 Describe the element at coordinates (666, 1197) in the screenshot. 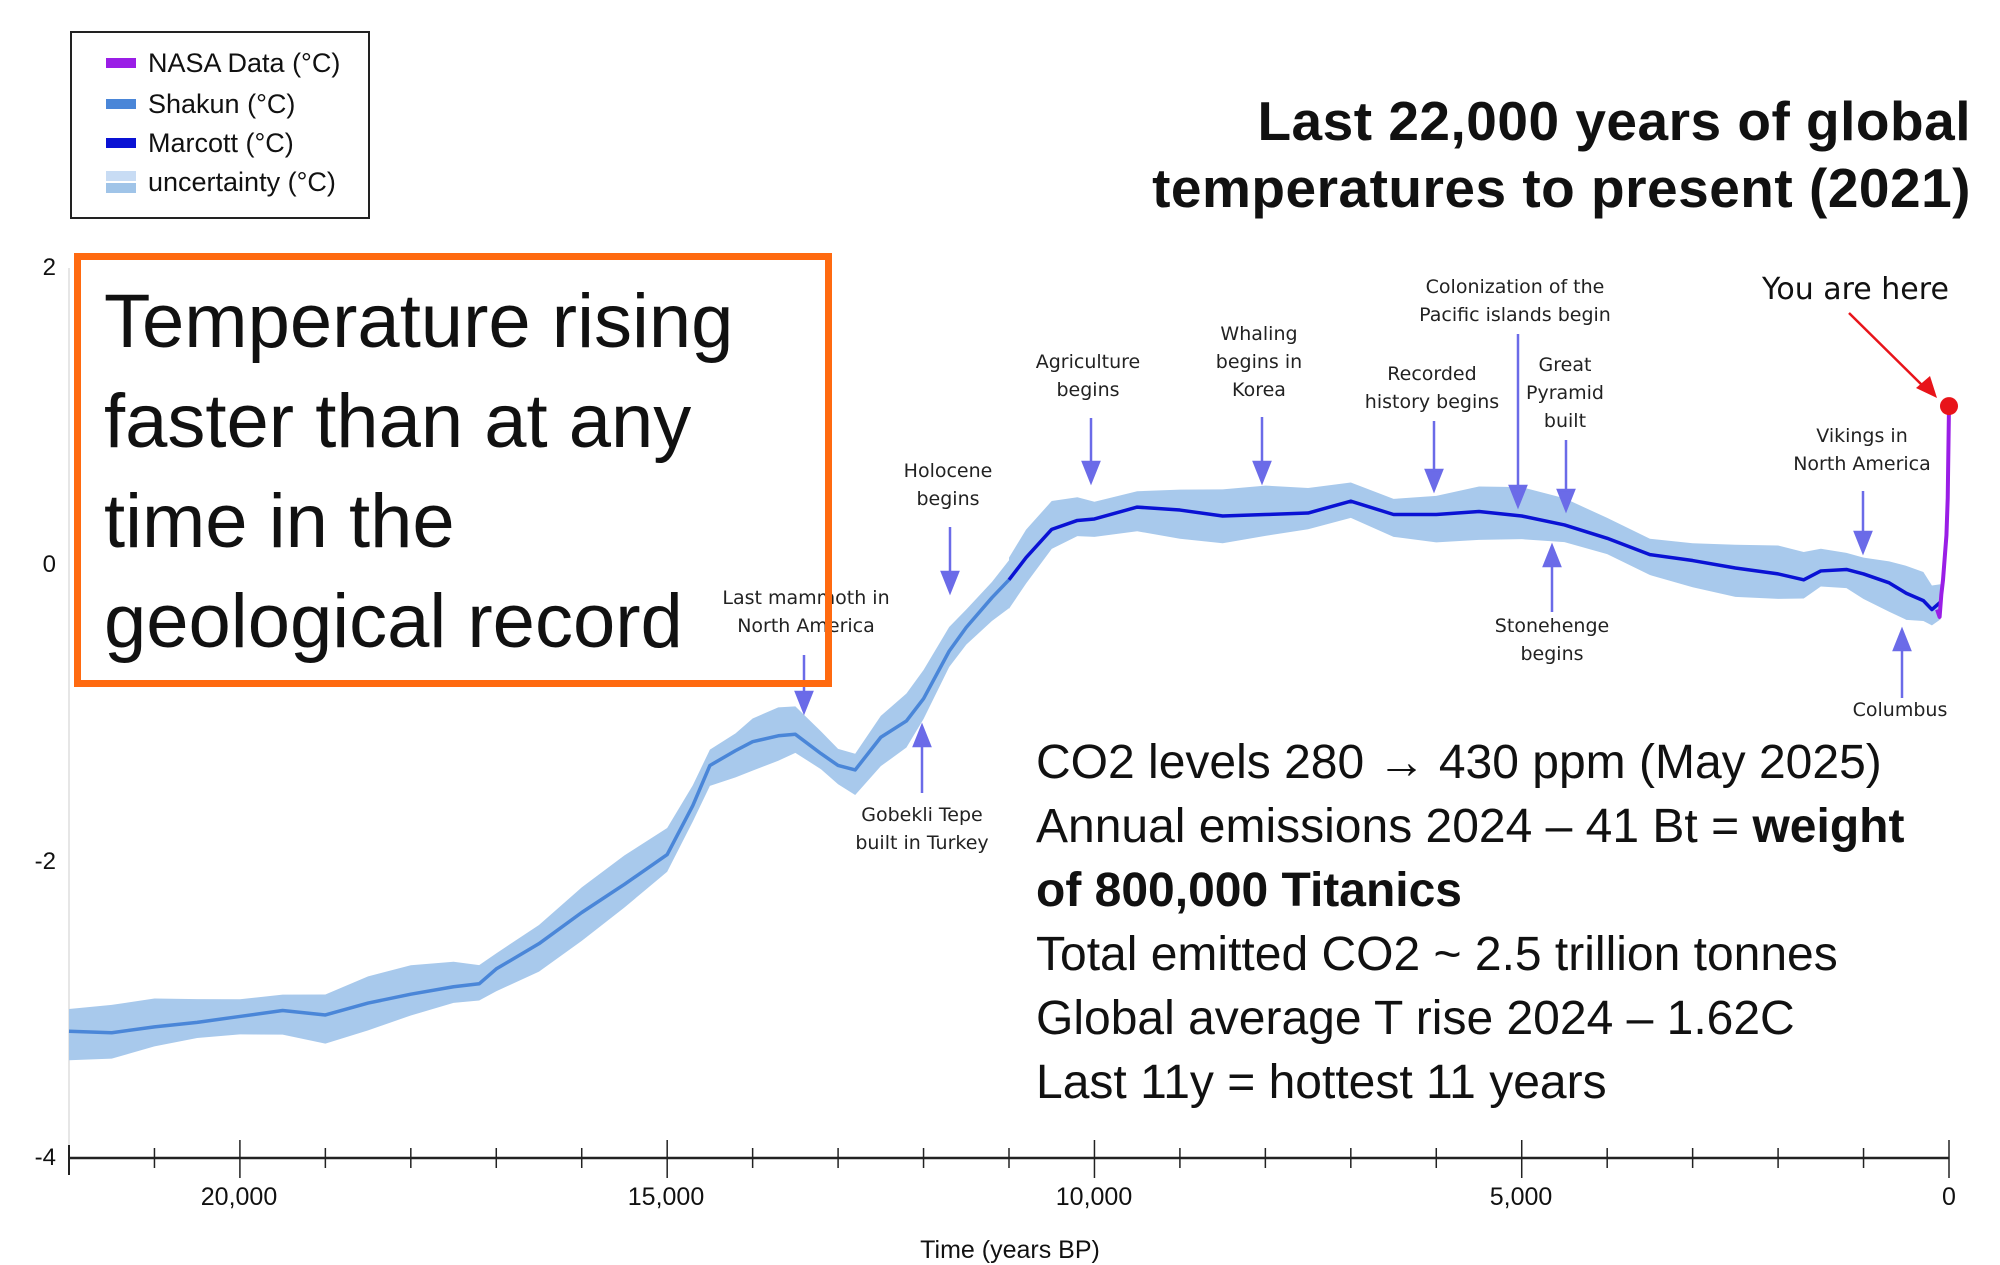

I see `x-tick-label: 15,000` at that location.